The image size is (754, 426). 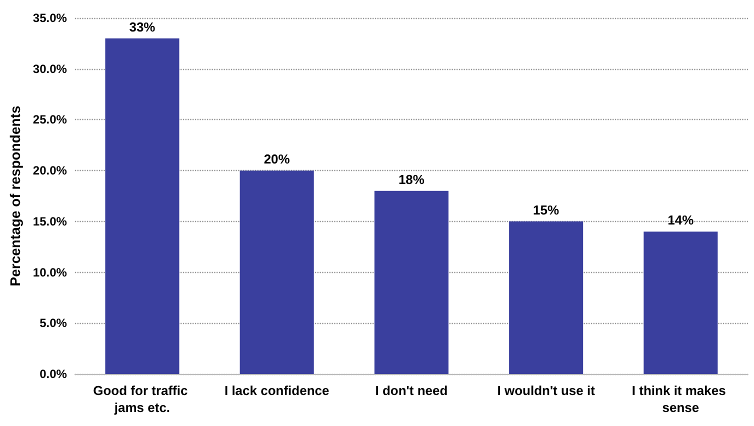 What do you see at coordinates (50, 171) in the screenshot?
I see `y-tick-label: 20.0%` at bounding box center [50, 171].